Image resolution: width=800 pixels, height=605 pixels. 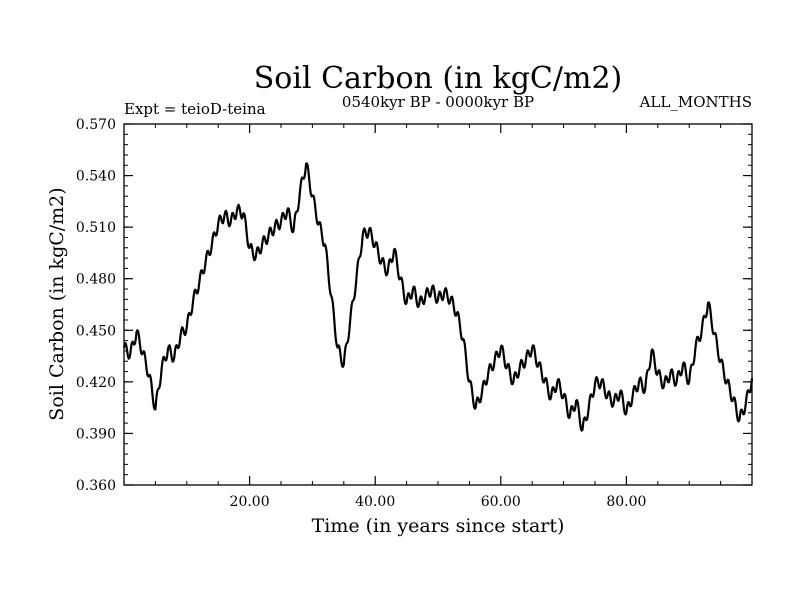 I want to click on y-tick-label: 0.390, so click(x=96, y=434).